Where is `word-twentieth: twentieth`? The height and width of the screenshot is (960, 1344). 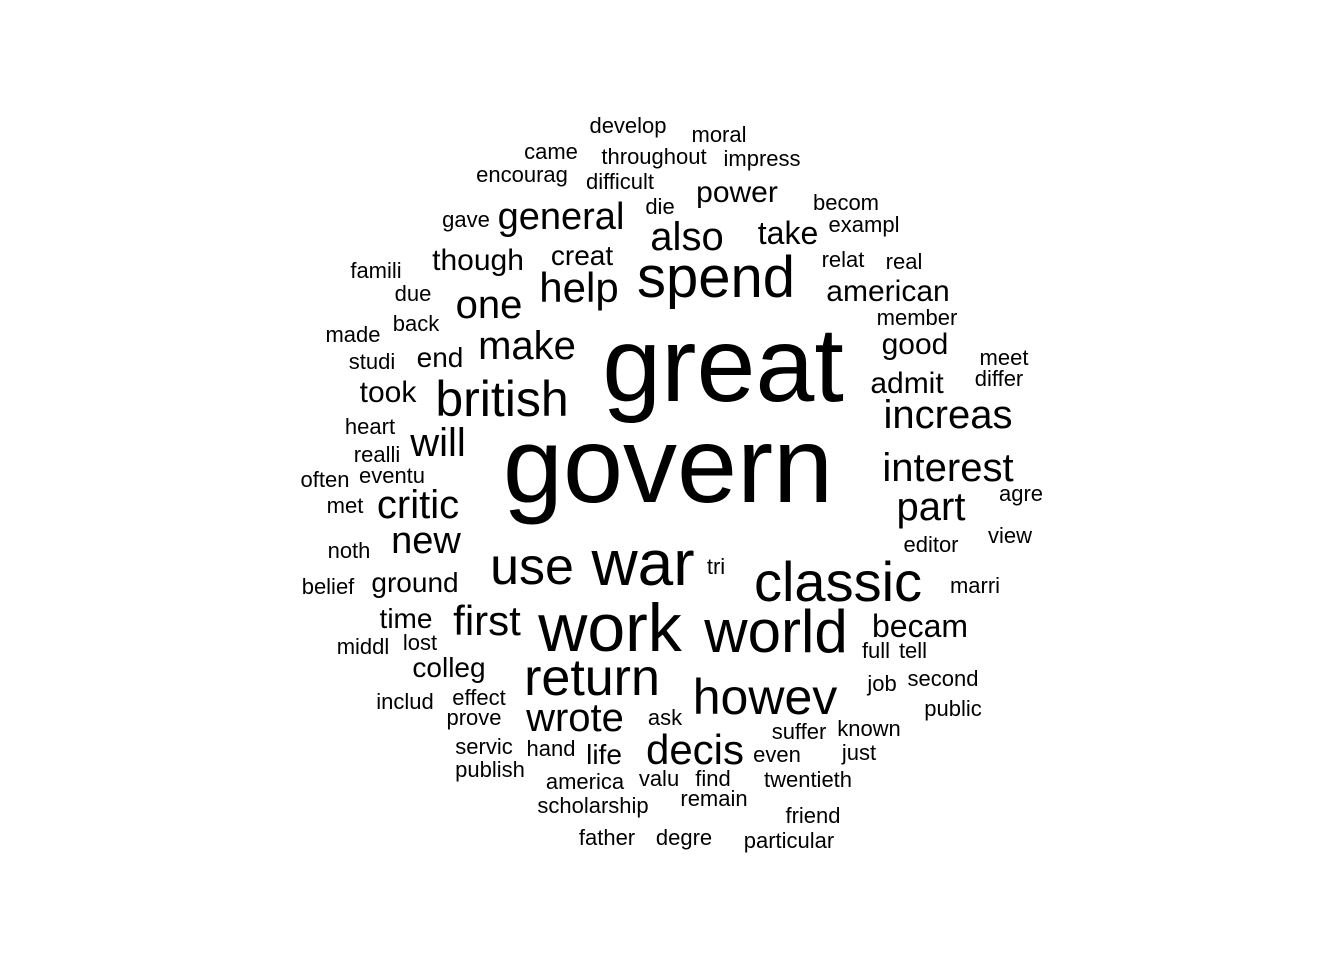
word-twentieth: twentieth is located at coordinates (808, 779).